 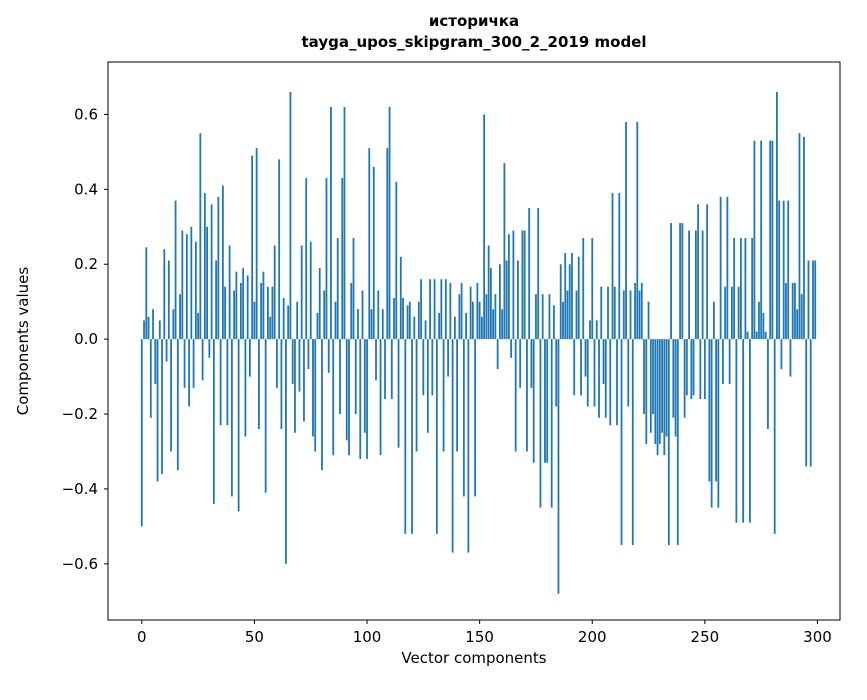 What do you see at coordinates (86, 264) in the screenshot?
I see `y-tick-label: 0.2` at bounding box center [86, 264].